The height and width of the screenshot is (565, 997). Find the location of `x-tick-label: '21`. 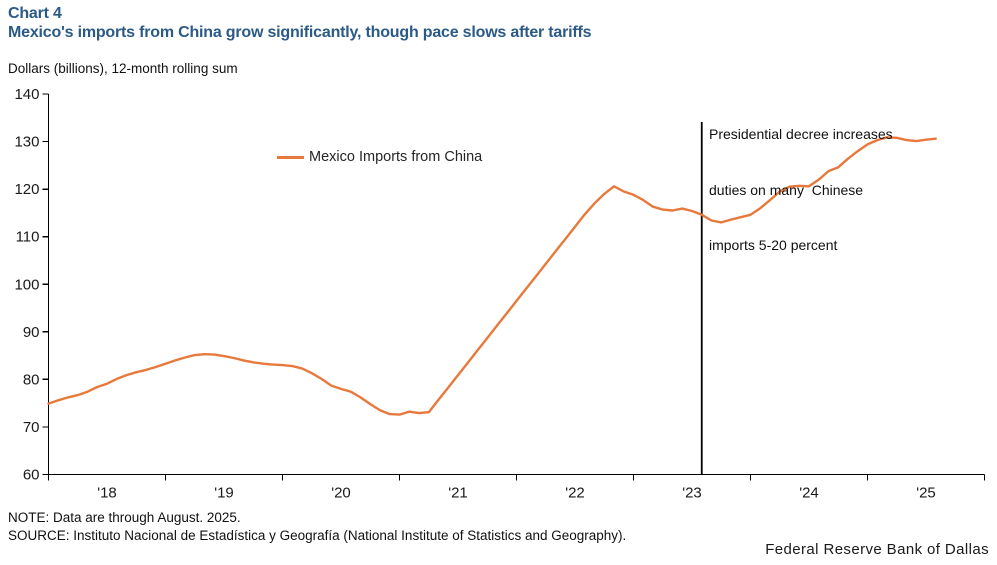

x-tick-label: '21 is located at coordinates (458, 493).